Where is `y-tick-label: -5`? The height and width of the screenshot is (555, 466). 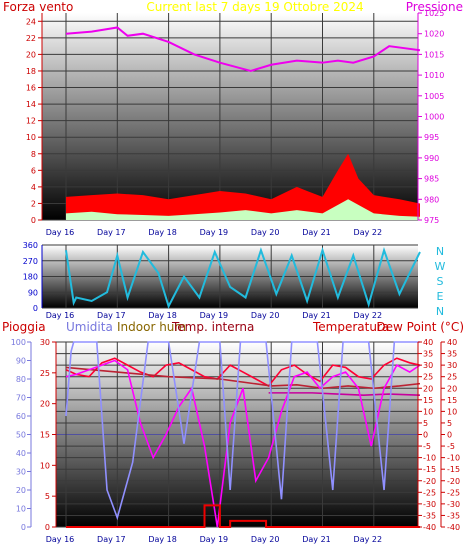
y-tick-label: -5 is located at coordinates (451, 446).